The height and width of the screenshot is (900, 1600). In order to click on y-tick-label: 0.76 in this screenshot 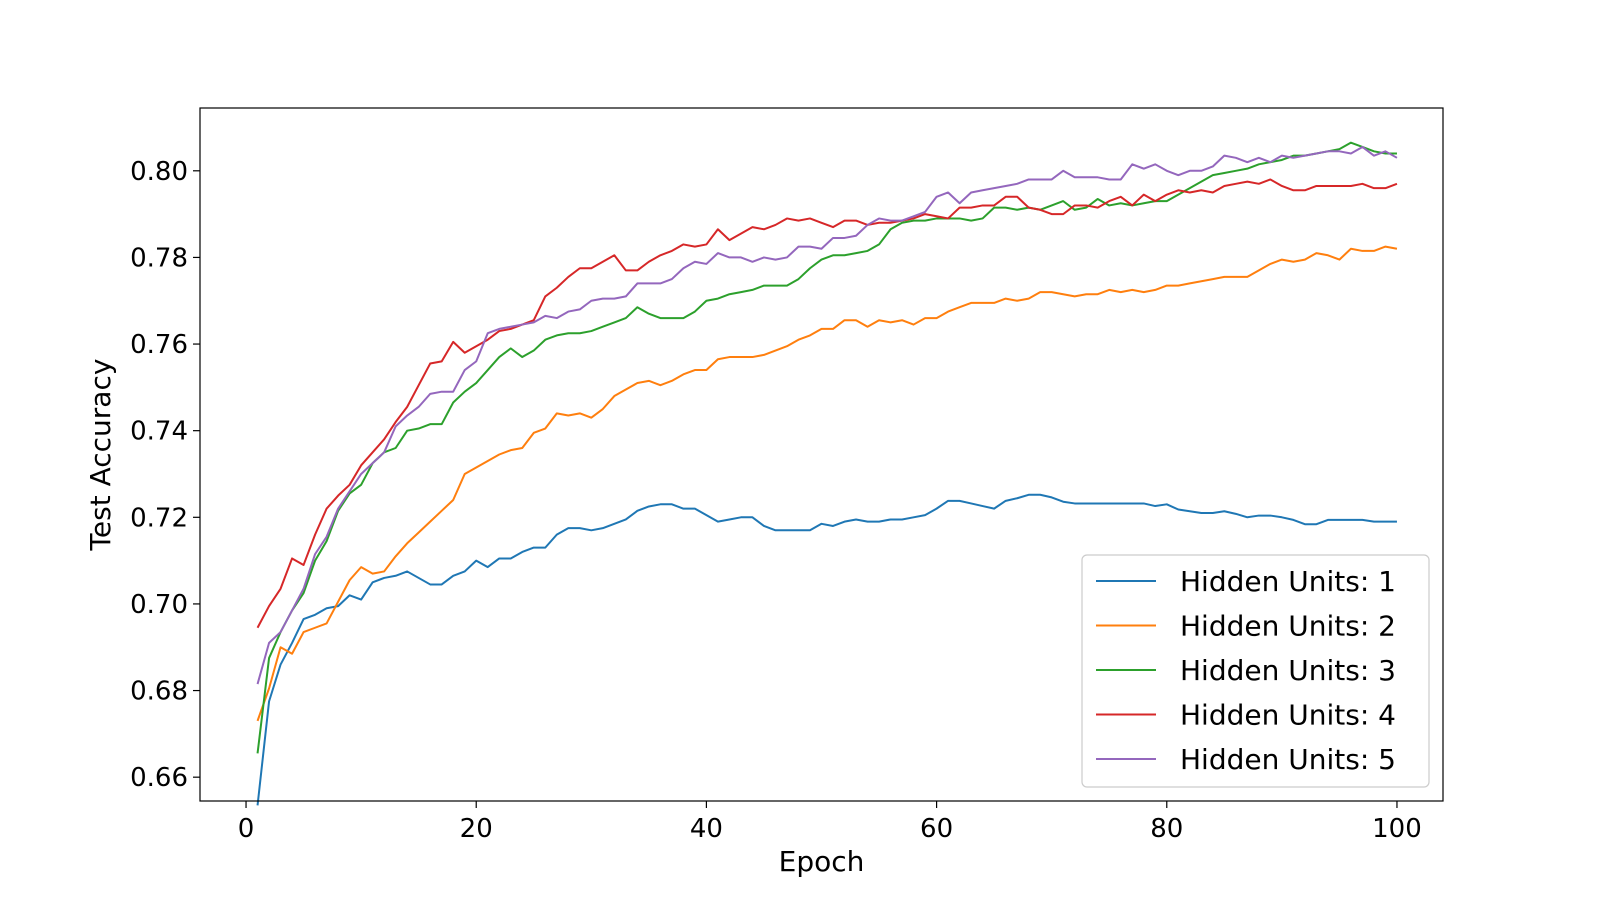, I will do `click(159, 345)`.